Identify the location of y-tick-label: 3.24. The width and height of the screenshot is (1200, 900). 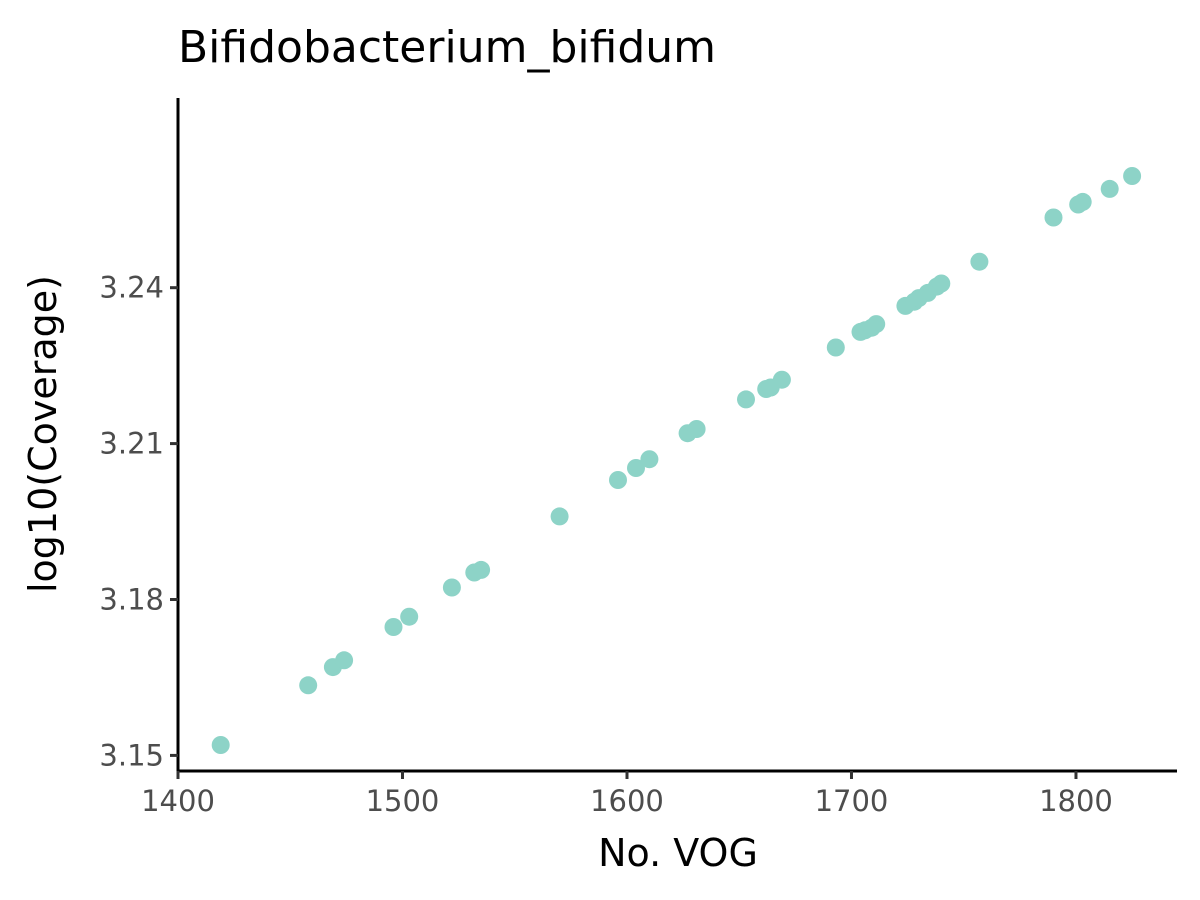
(131, 288).